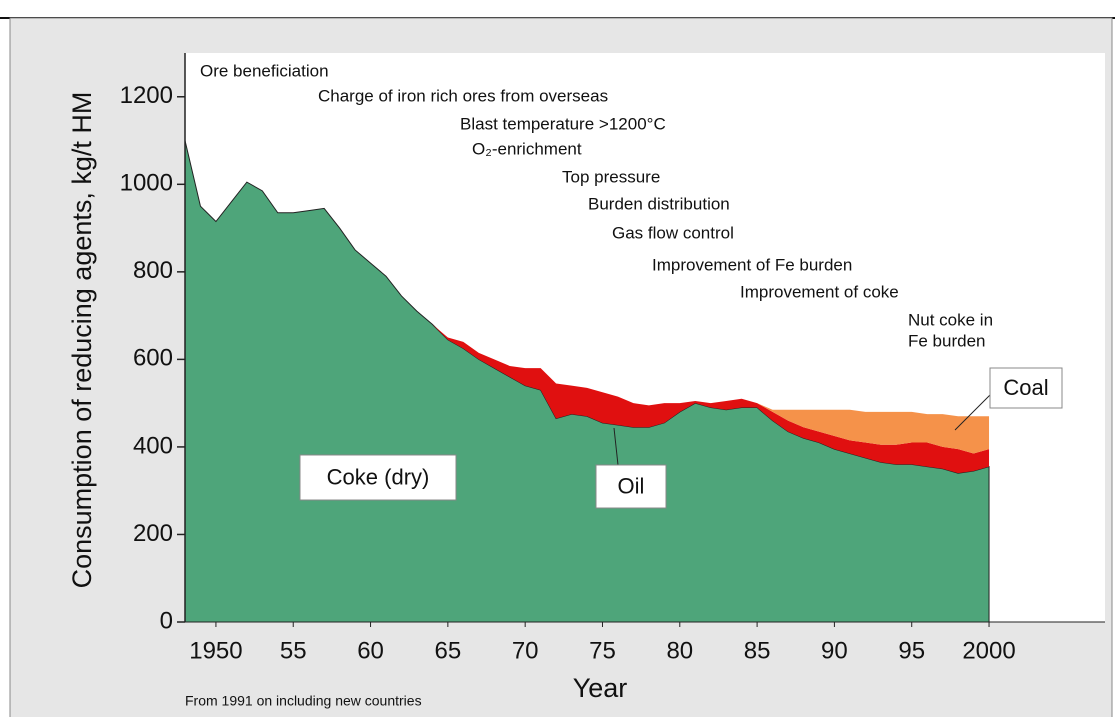 The width and height of the screenshot is (1115, 722). What do you see at coordinates (988, 650) in the screenshot?
I see `x-tick-label: 2000` at bounding box center [988, 650].